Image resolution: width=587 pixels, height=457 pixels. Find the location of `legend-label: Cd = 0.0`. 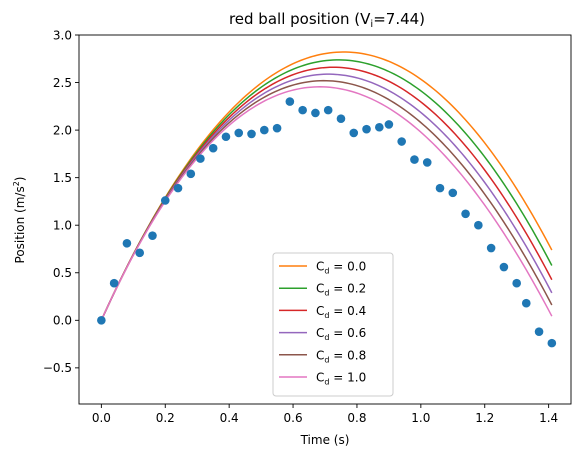

legend-label: Cd = 0.0 is located at coordinates (341, 268).